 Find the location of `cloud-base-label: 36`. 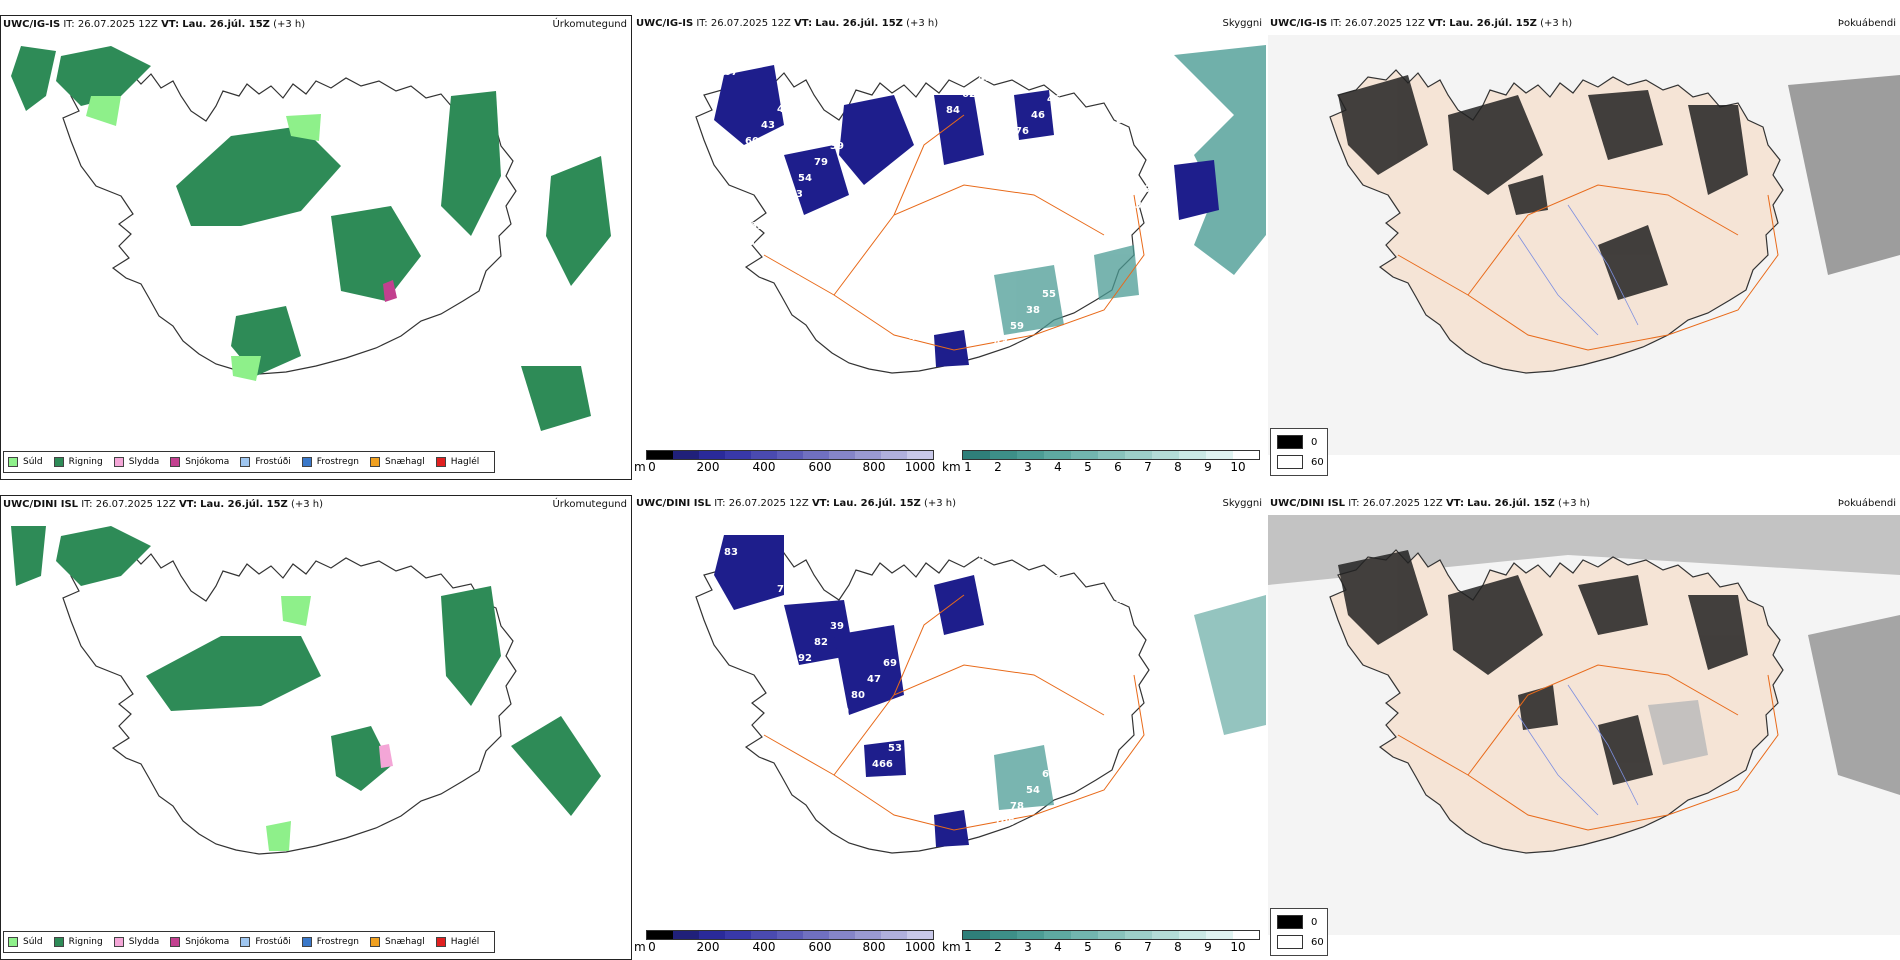

cloud-base-label: 36 is located at coordinates (980, 753).